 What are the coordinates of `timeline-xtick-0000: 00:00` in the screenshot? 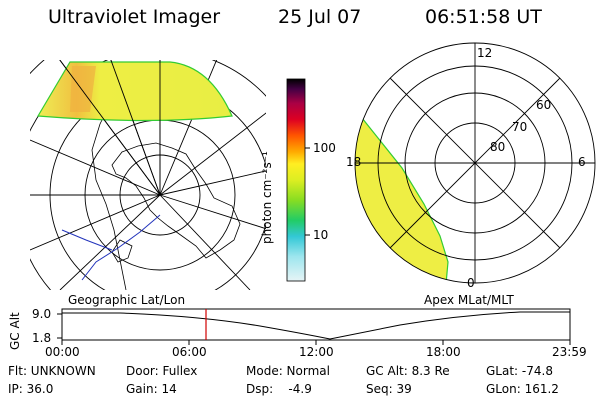 It's located at (62, 352).